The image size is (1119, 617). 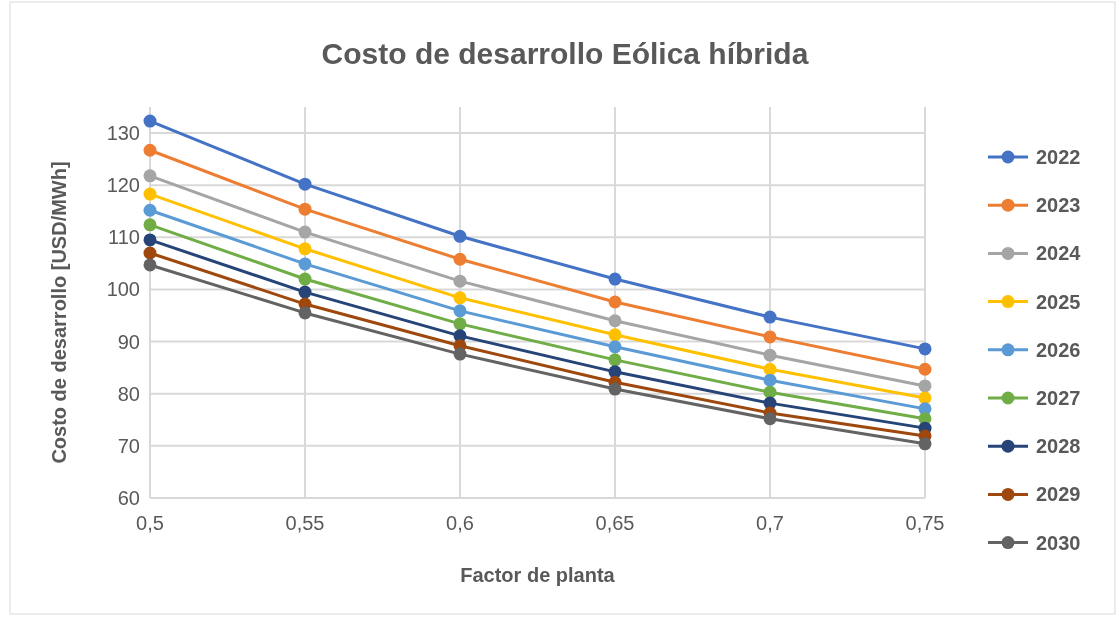 What do you see at coordinates (59, 312) in the screenshot?
I see `y-axis-title: Costo de desarrollo [USD/MWh]` at bounding box center [59, 312].